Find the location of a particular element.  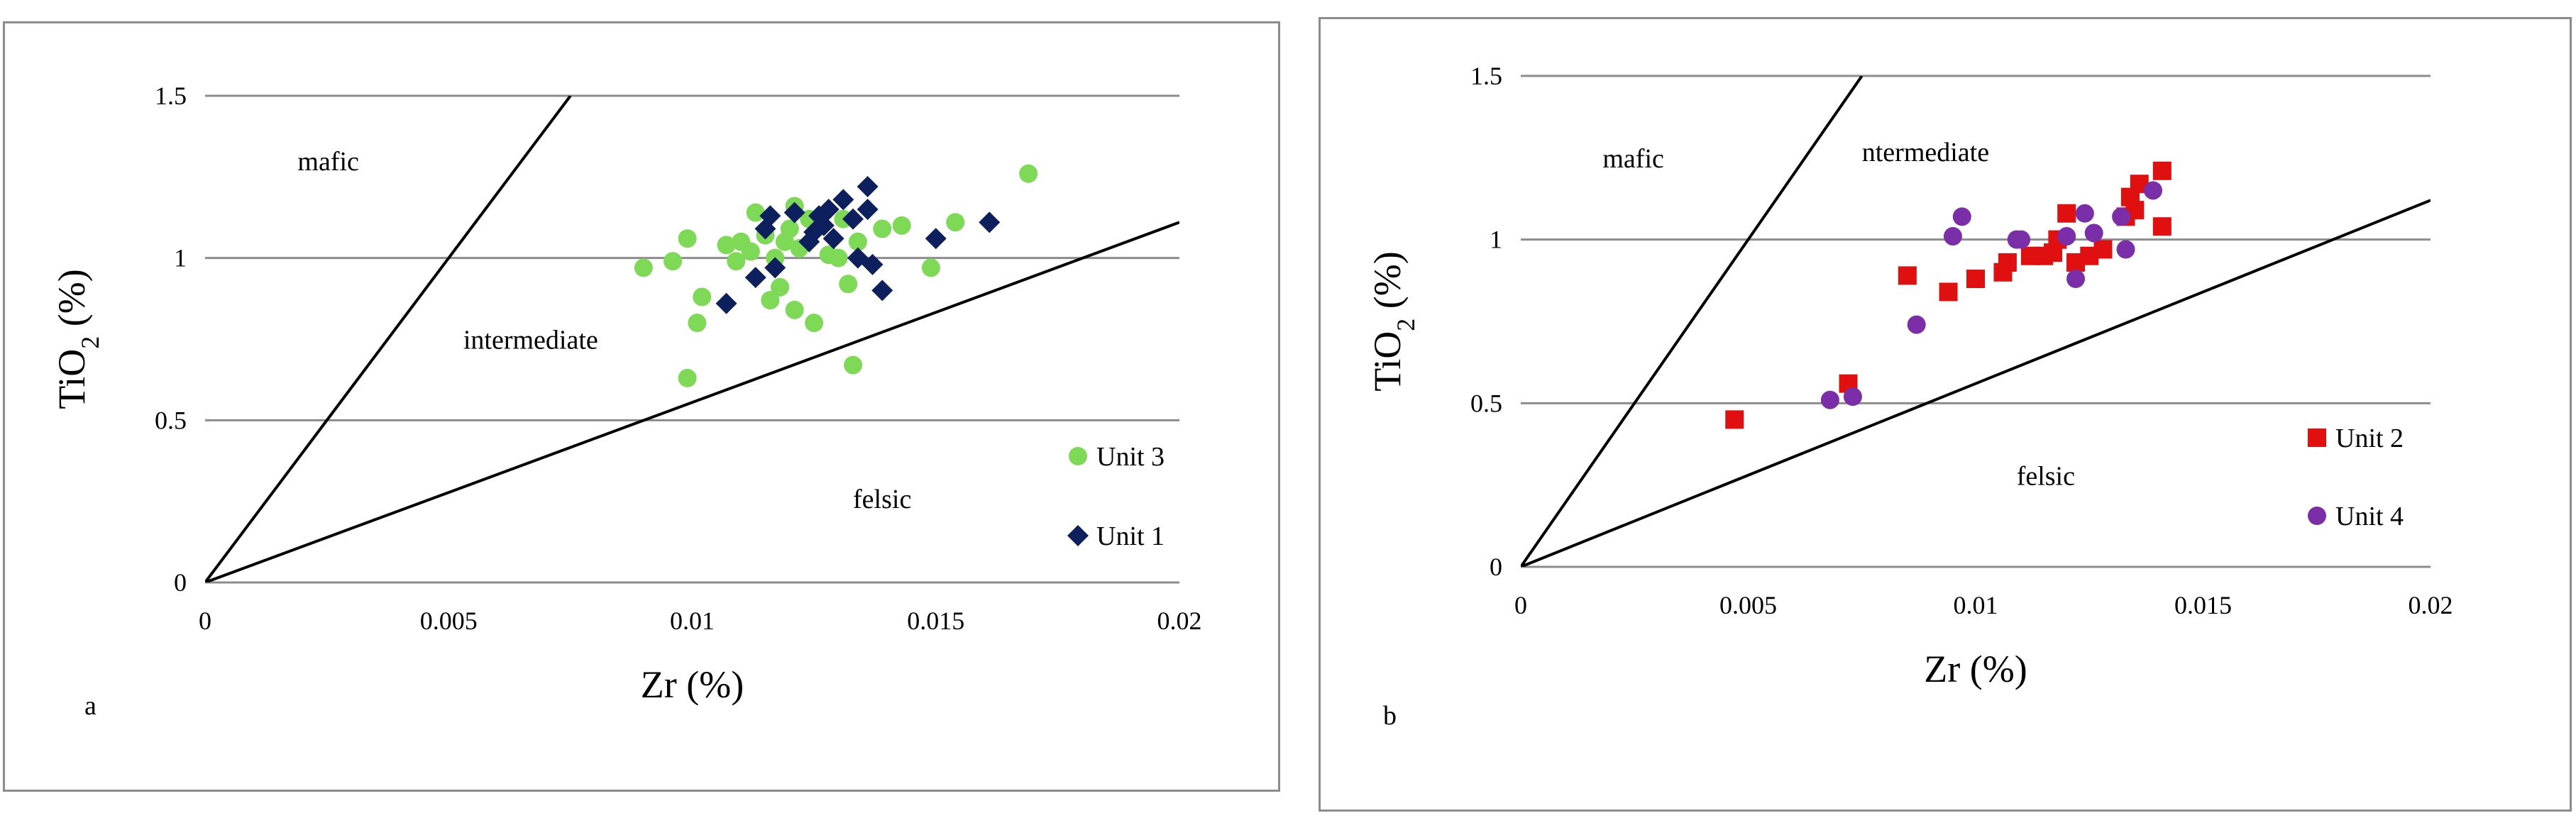

region-label: intermediate is located at coordinates (530, 340).